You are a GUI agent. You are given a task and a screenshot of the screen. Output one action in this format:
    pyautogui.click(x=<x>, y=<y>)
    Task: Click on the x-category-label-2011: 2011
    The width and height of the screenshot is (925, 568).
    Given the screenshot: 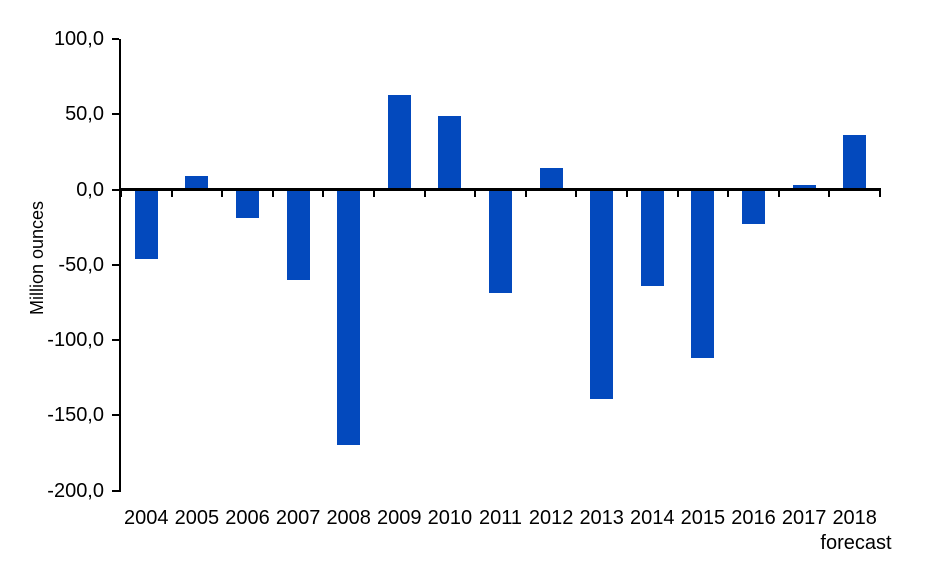 What is the action you would take?
    pyautogui.click(x=500, y=518)
    